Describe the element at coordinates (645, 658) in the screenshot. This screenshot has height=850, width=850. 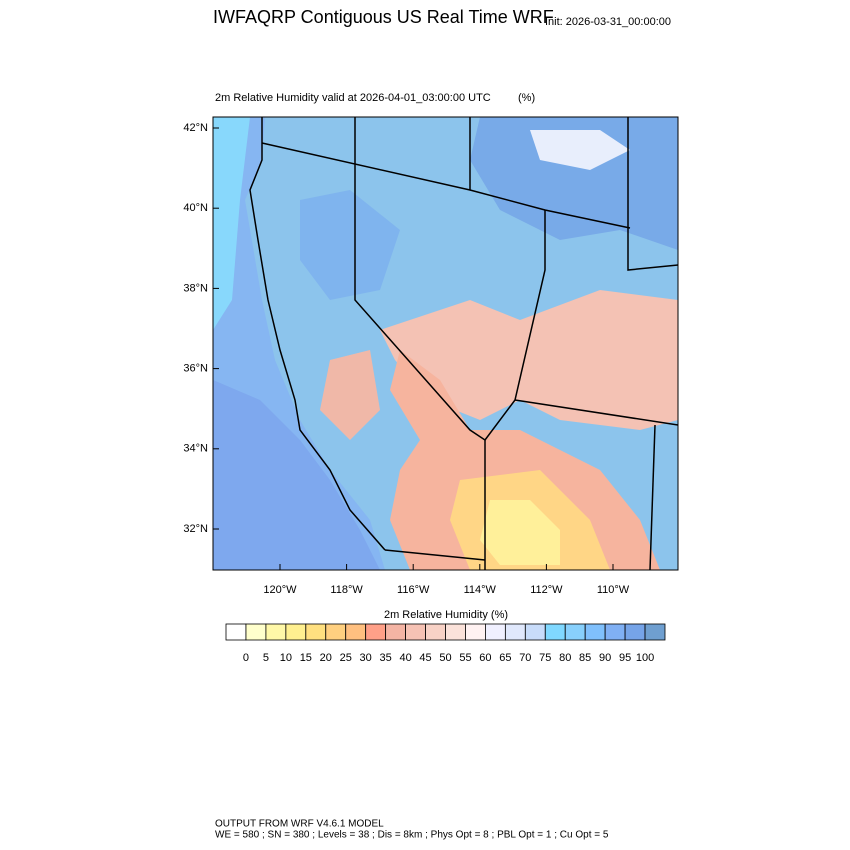
I see `colorbar-label: 100` at that location.